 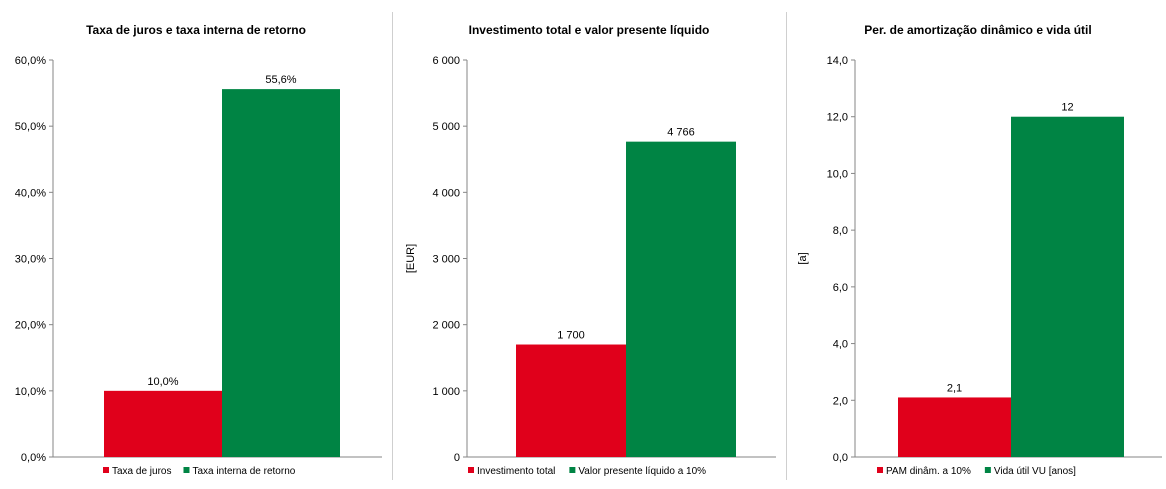 I want to click on chart-title: Per. de amortização dinâmico e vida útil, so click(x=977, y=30).